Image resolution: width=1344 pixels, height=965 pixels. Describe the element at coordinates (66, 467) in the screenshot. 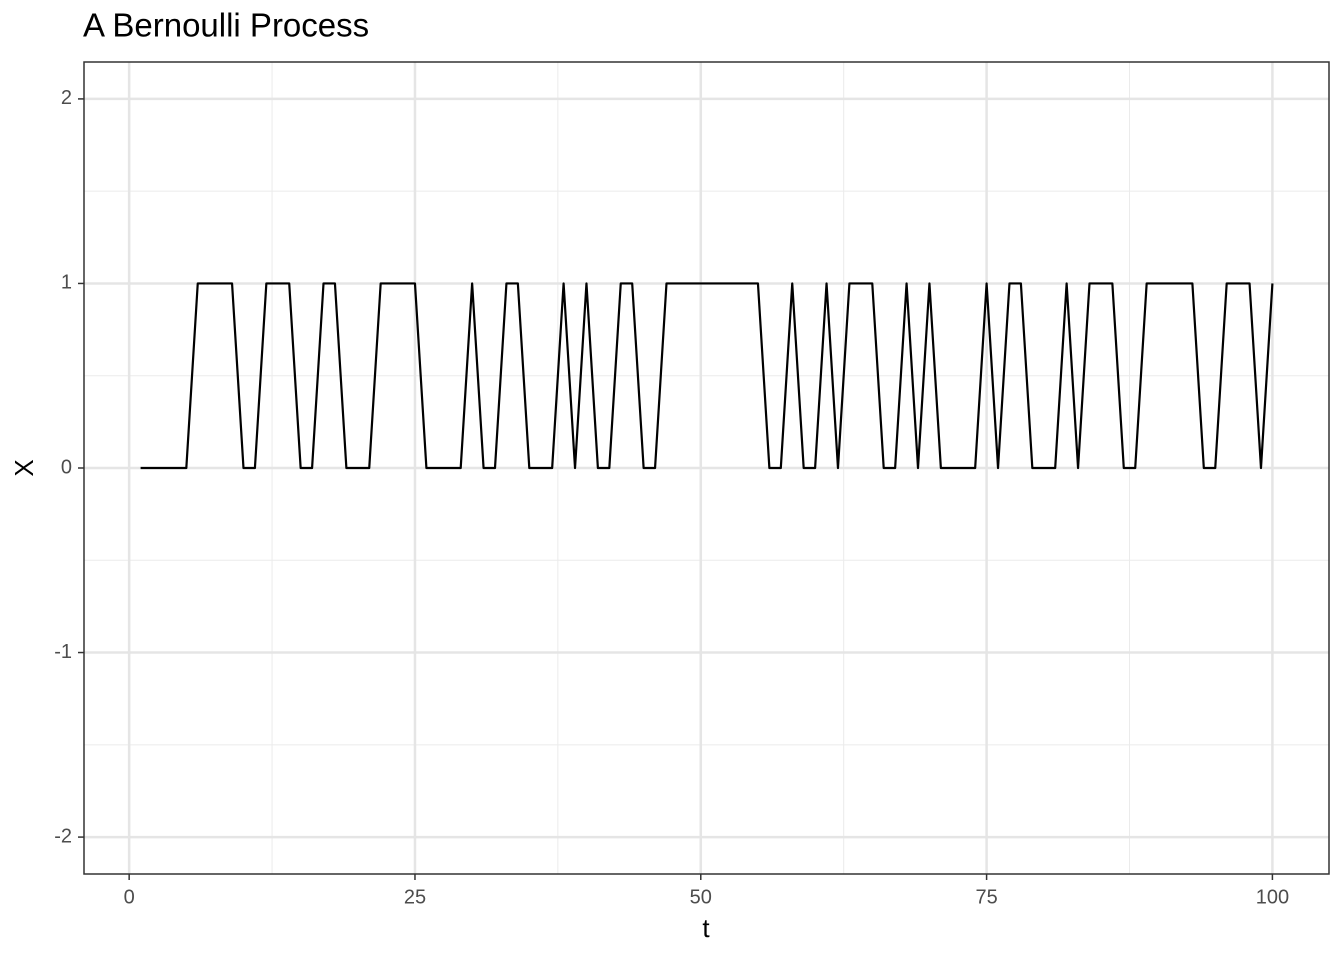

I see `y-tick-label: 0` at that location.